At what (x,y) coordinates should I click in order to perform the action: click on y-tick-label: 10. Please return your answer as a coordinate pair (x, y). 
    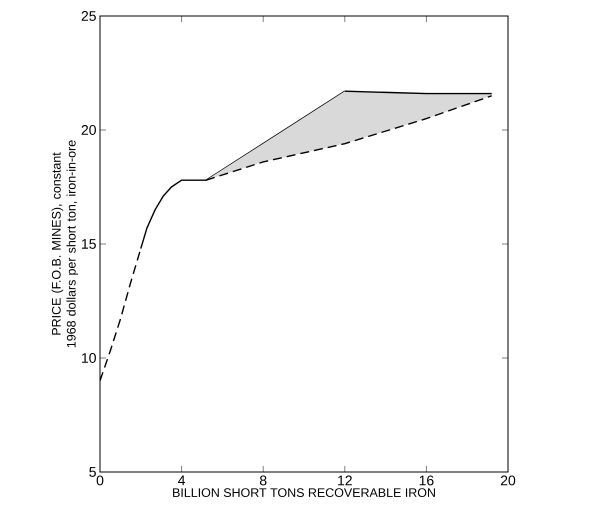
    Looking at the image, I should click on (89, 358).